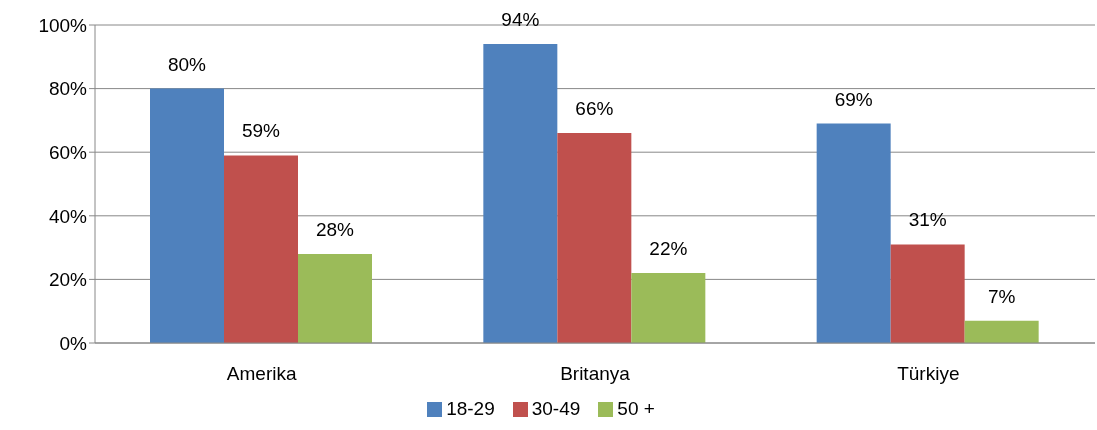 This screenshot has width=1097, height=430. Describe the element at coordinates (261, 374) in the screenshot. I see `x-tick-label: Amerika` at that location.